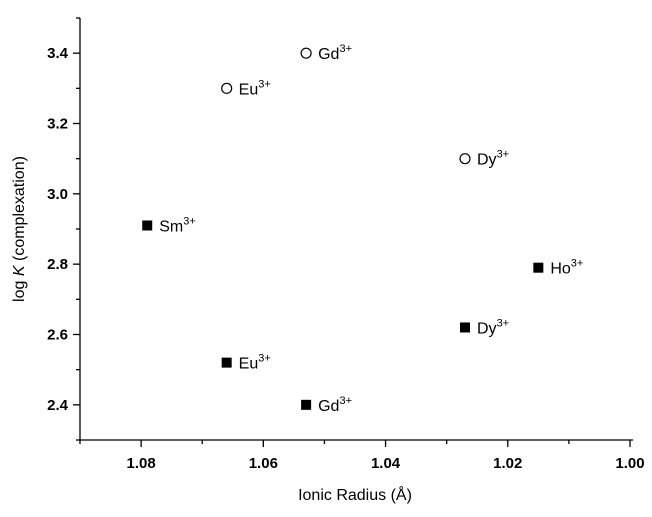 Image resolution: width=652 pixels, height=517 pixels. I want to click on y-tick-label: 2.4, so click(58, 405).